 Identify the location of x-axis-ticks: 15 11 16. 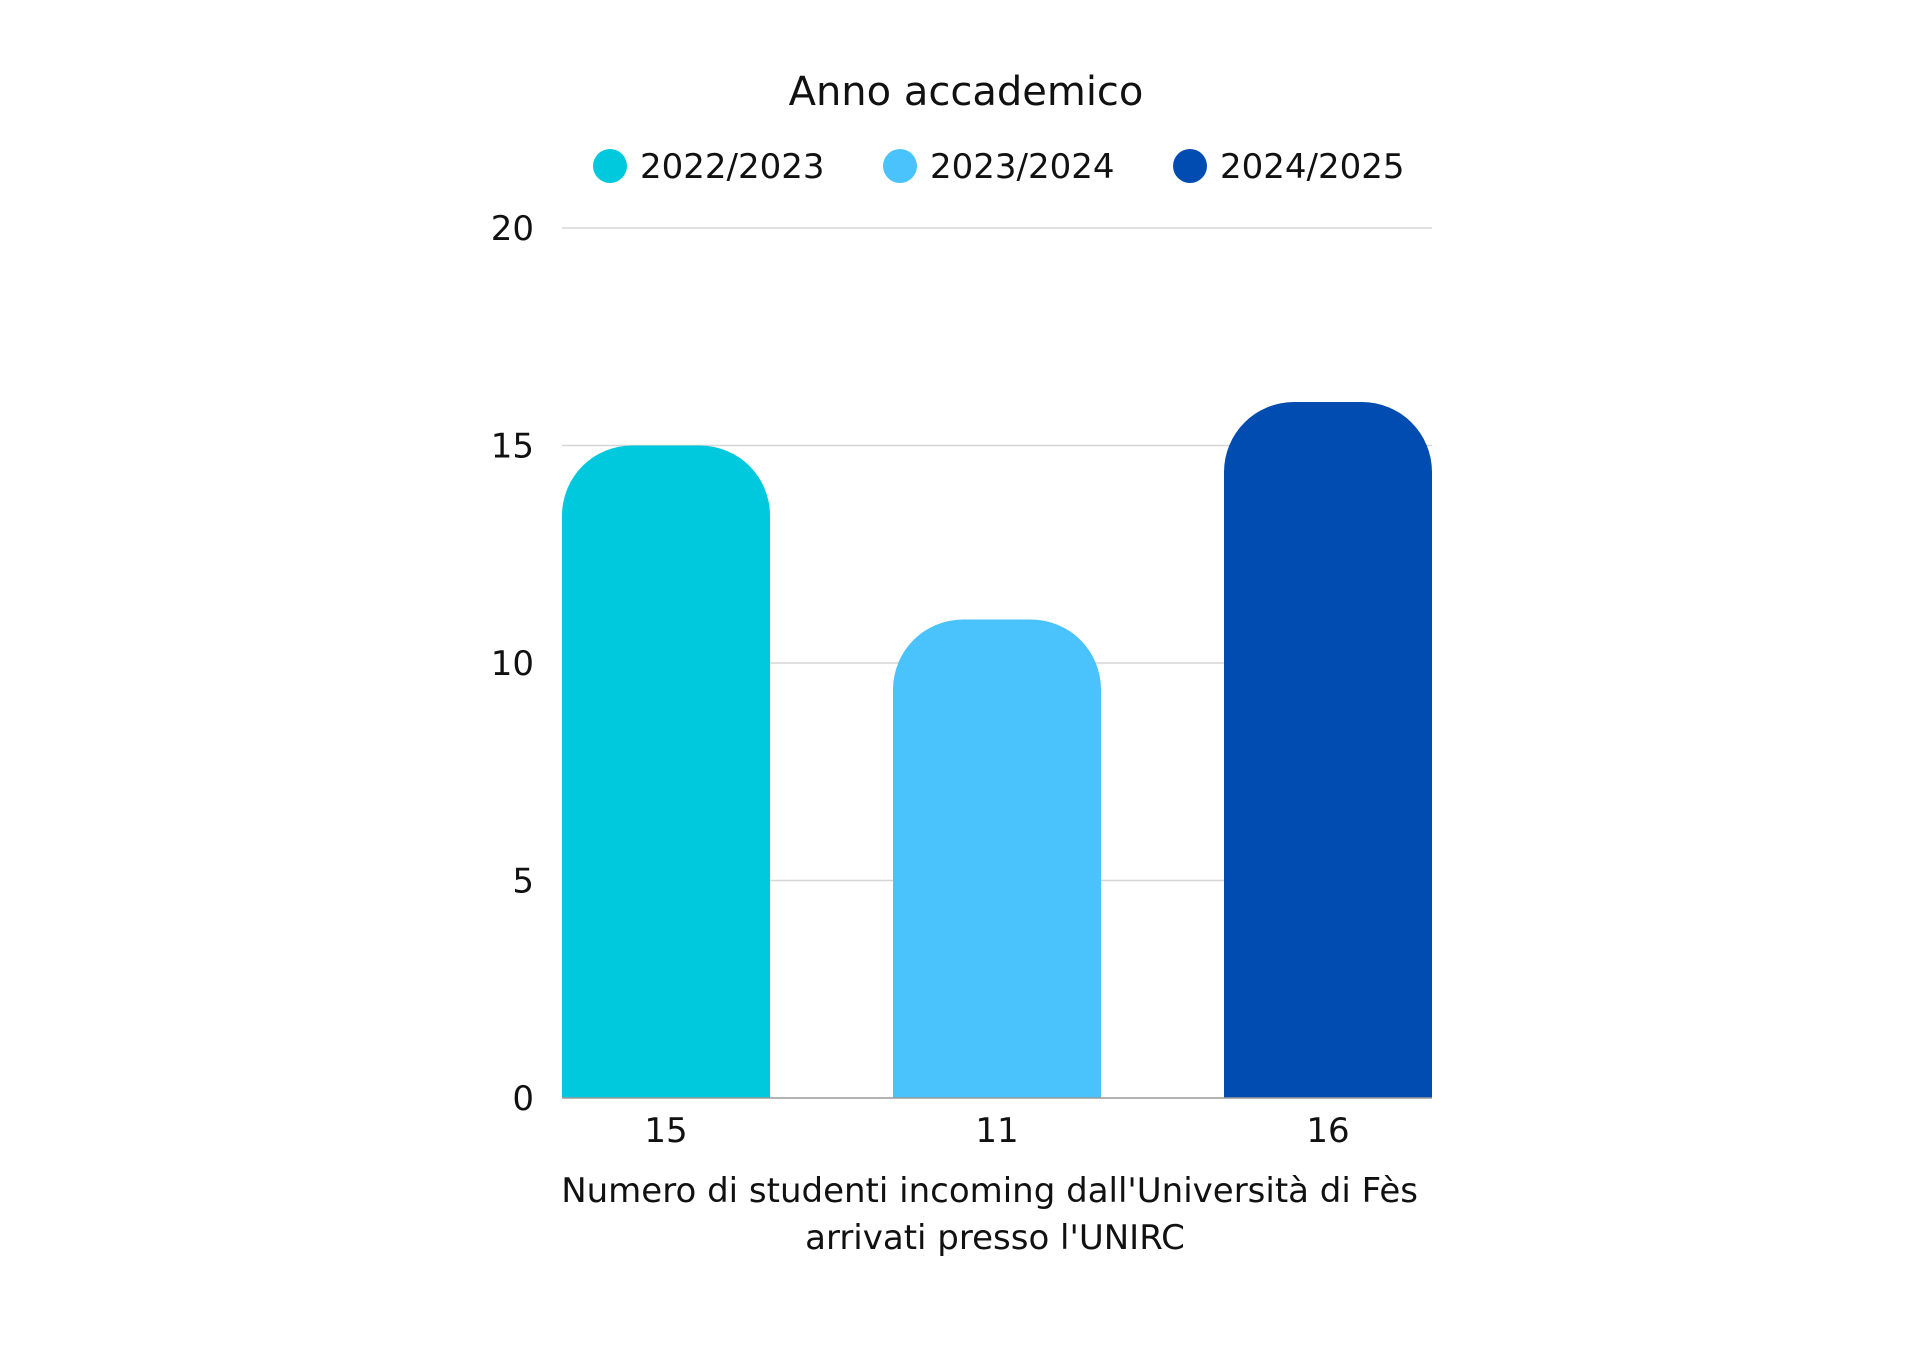
(996, 1131).